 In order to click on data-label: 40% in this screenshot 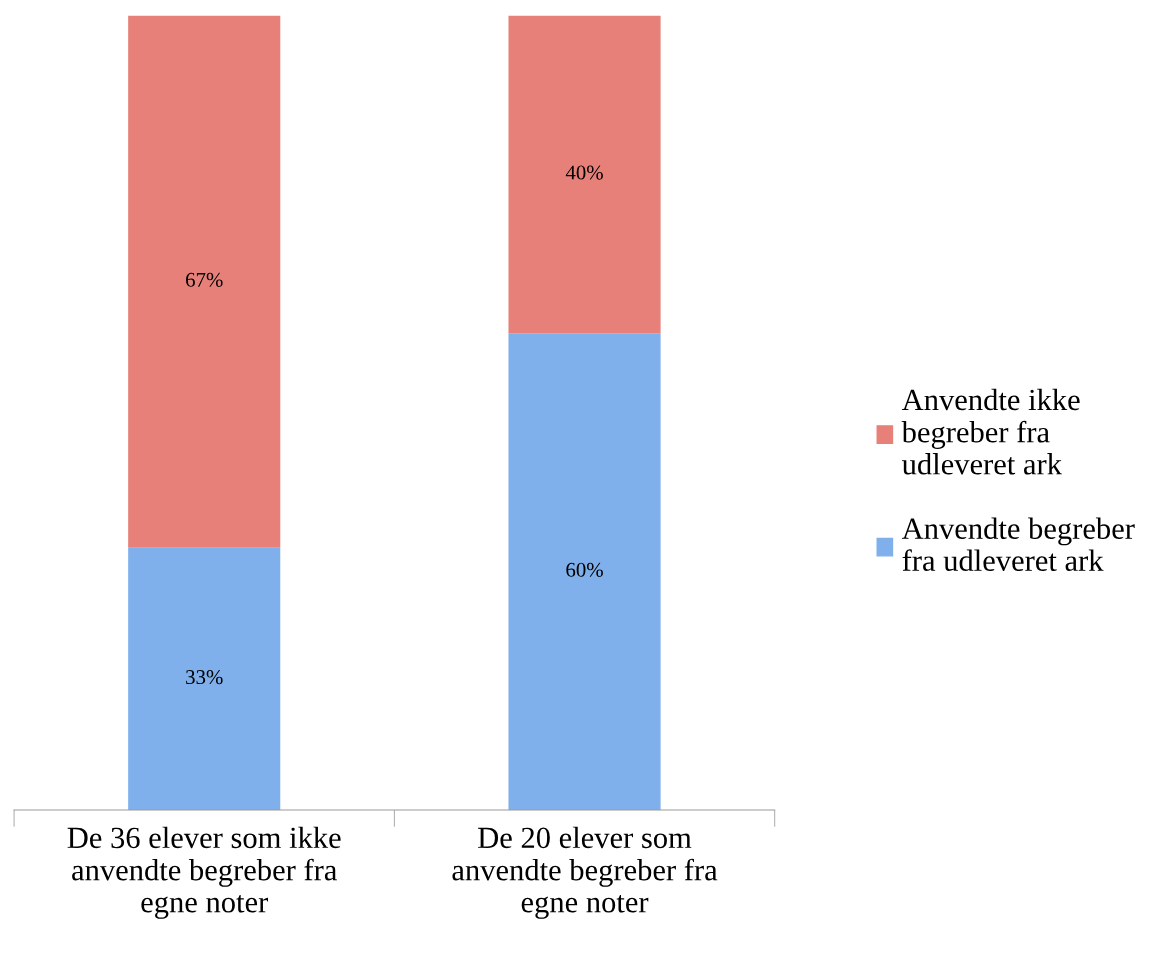, I will do `click(584, 172)`.